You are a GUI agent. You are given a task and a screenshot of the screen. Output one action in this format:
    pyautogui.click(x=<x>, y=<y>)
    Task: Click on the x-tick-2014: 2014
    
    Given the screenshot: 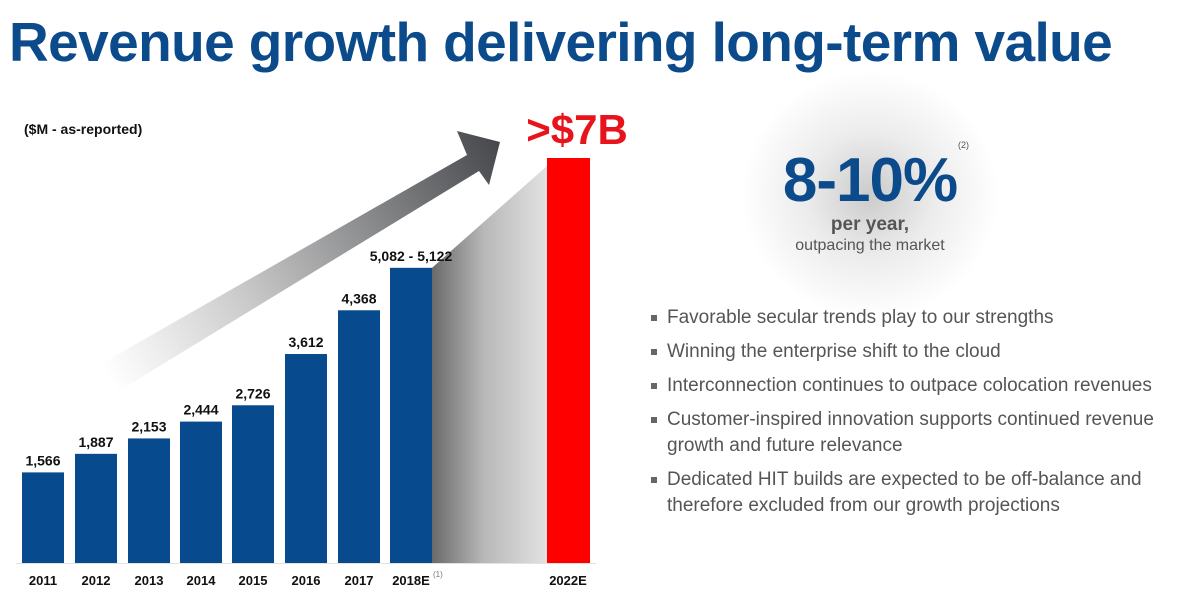 What is the action you would take?
    pyautogui.click(x=202, y=580)
    